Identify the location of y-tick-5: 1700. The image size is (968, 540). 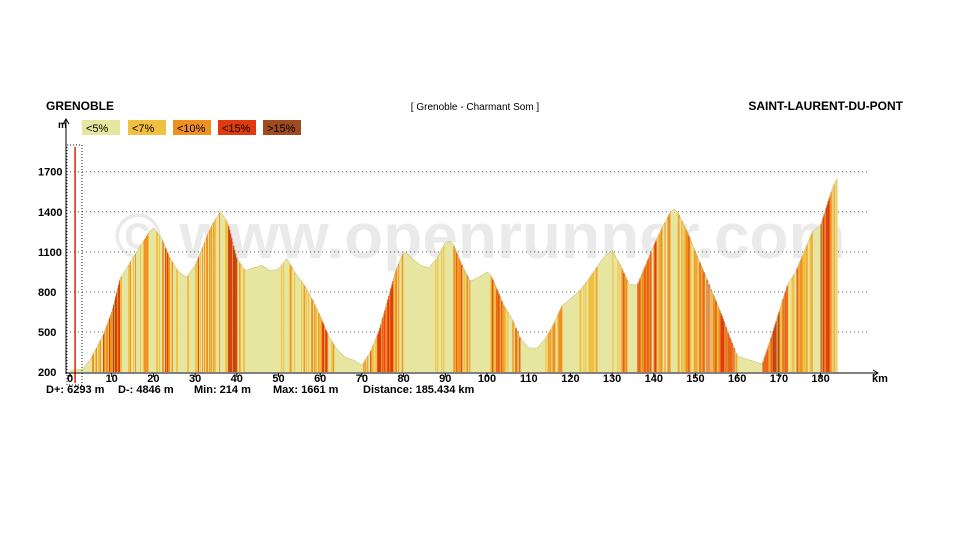
(50, 173).